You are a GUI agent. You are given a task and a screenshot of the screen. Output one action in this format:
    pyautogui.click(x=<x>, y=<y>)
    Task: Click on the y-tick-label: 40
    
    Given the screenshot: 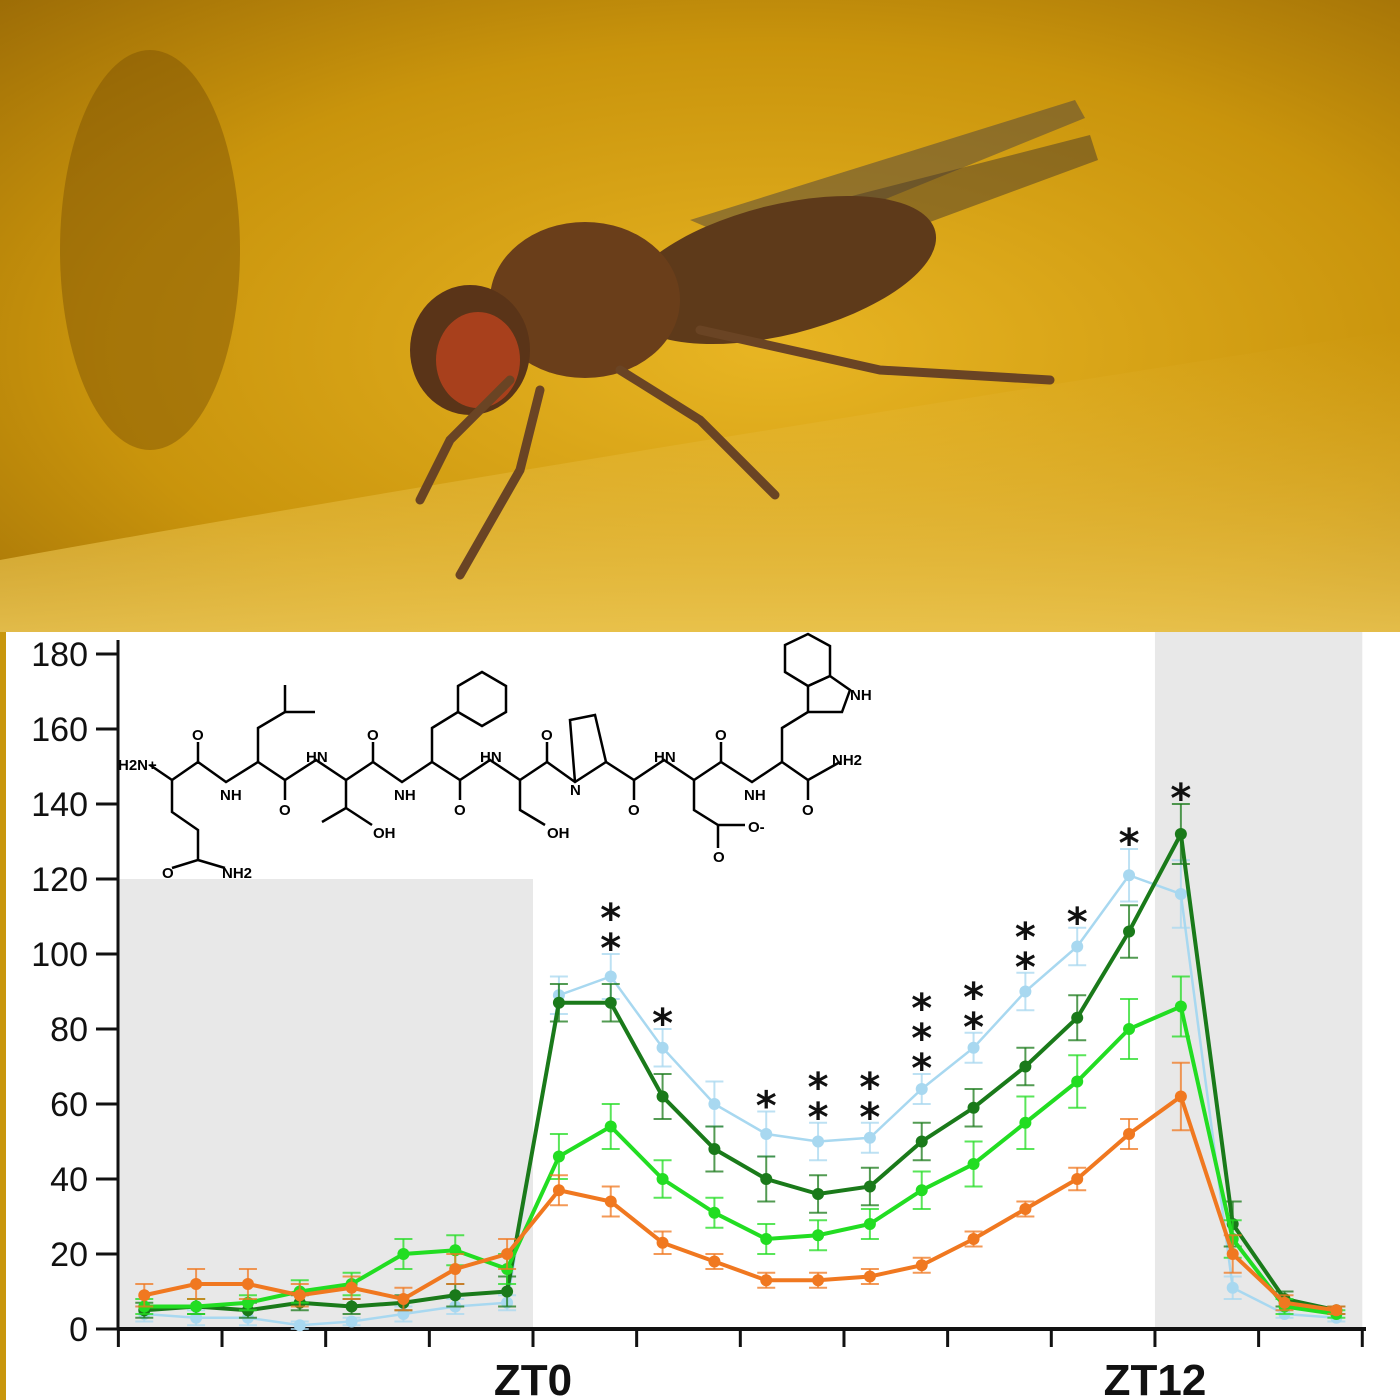 What is the action you would take?
    pyautogui.click(x=69, y=1180)
    